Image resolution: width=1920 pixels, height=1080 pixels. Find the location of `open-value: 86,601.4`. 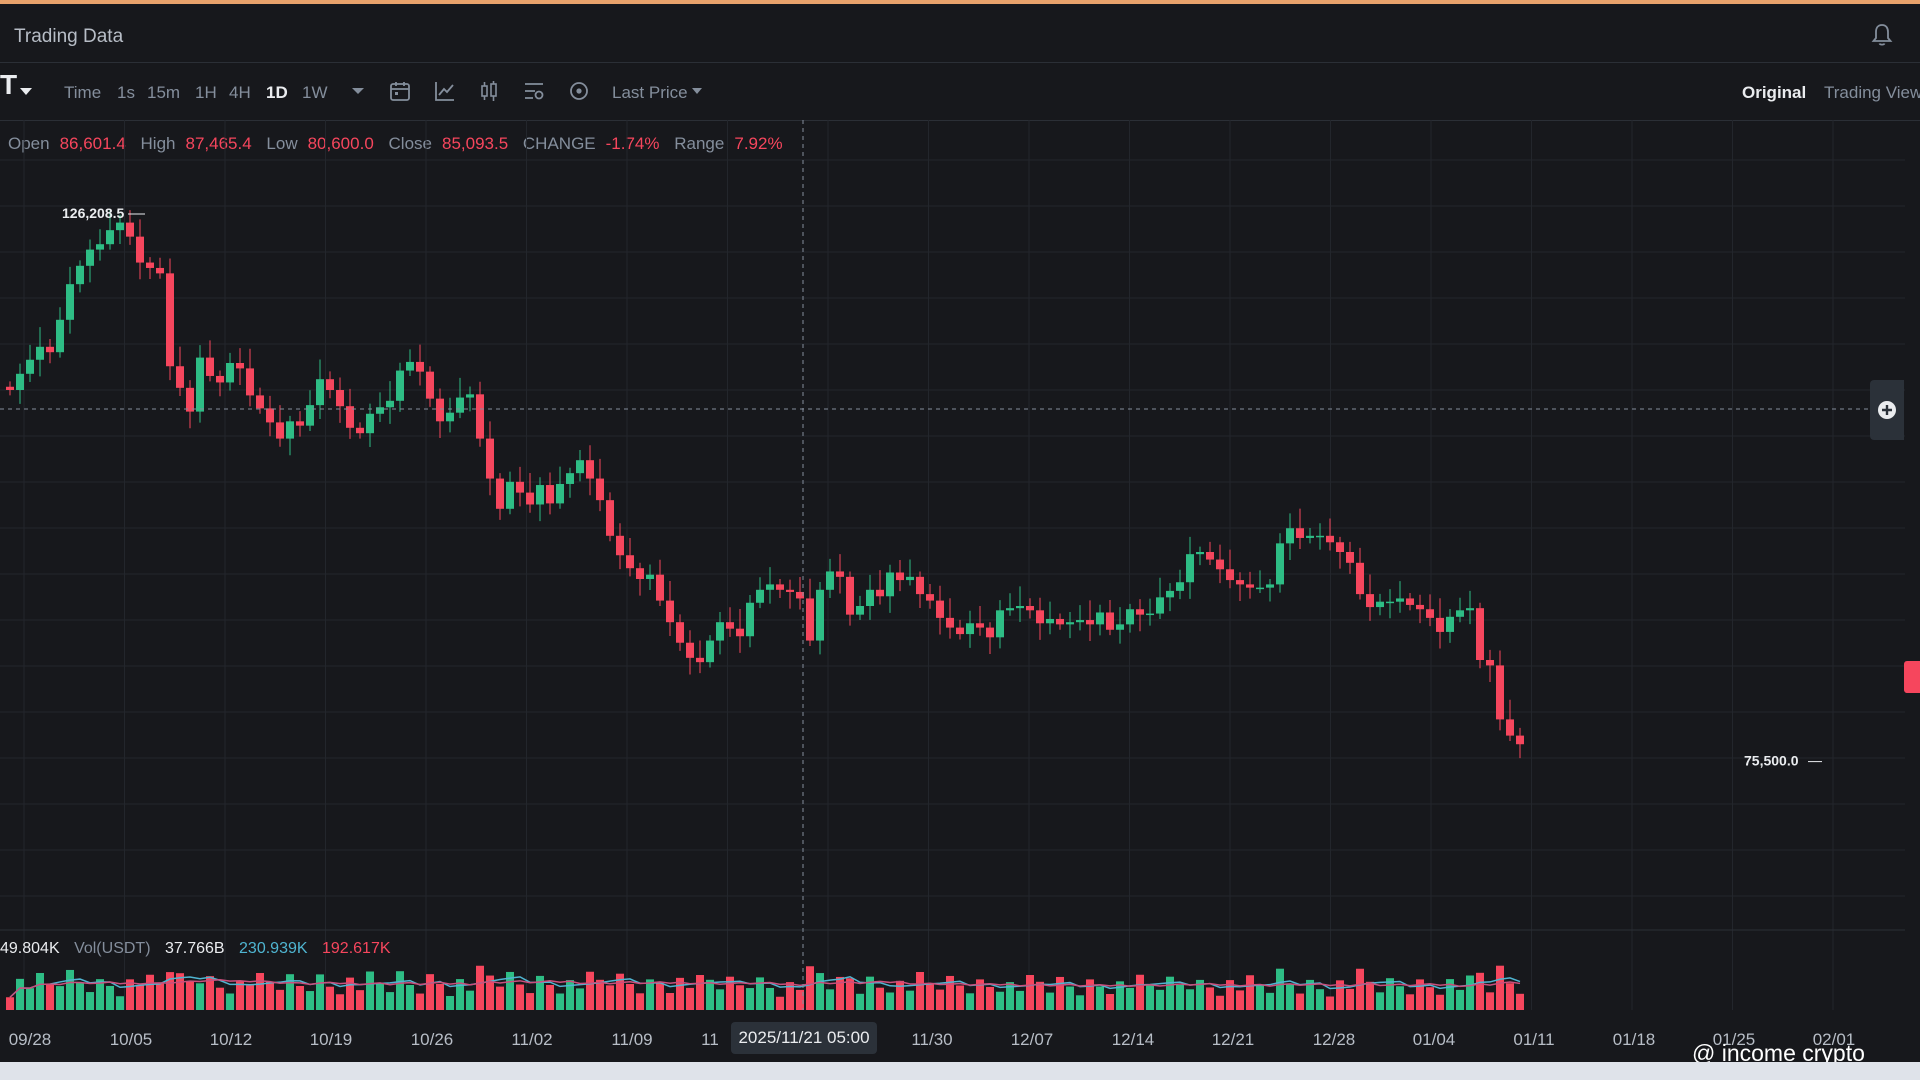

open-value: 86,601.4 is located at coordinates (92, 143).